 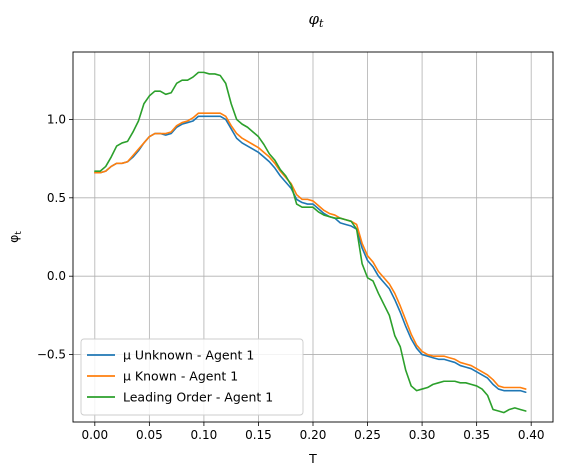 I want to click on legend-label: Leading Order - Agent 1, so click(x=198, y=397).